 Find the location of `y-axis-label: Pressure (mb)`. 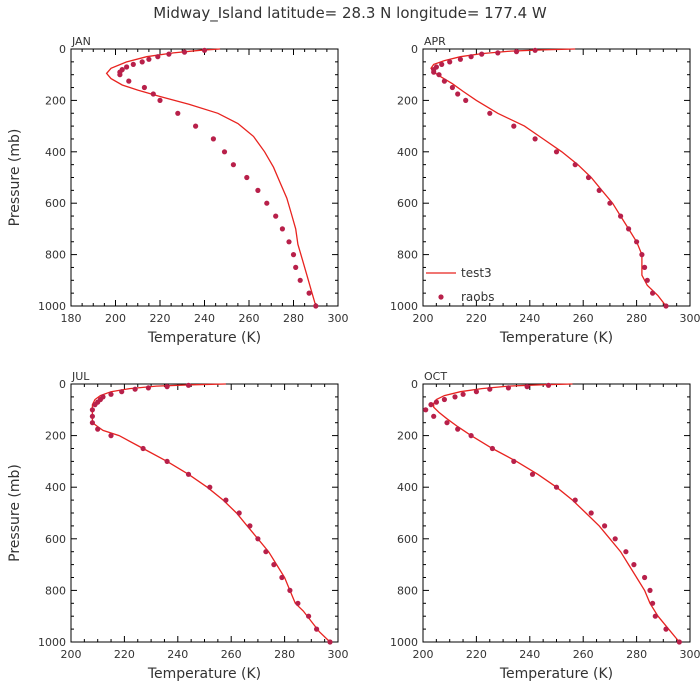

y-axis-label: Pressure (mb) is located at coordinates (15, 513).